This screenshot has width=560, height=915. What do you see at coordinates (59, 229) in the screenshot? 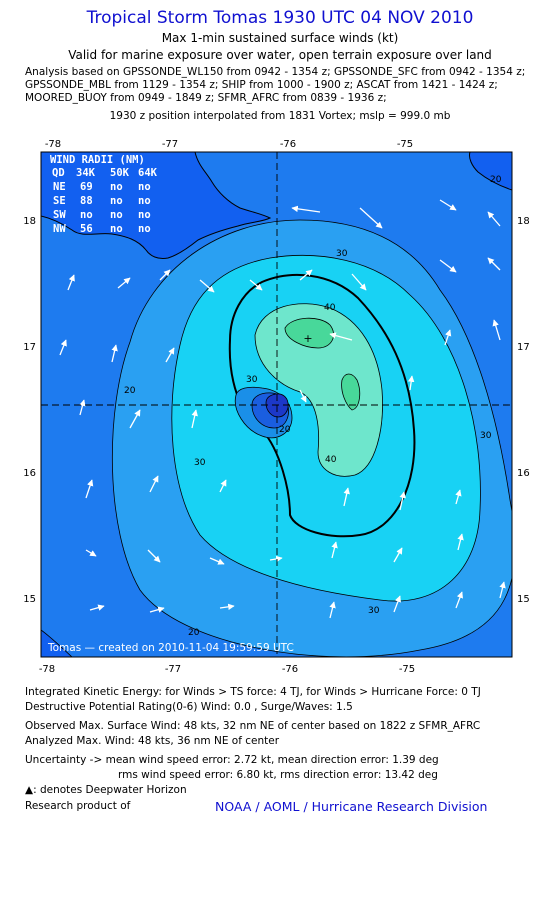
I see `wind-radii-cell: NW` at bounding box center [59, 229].